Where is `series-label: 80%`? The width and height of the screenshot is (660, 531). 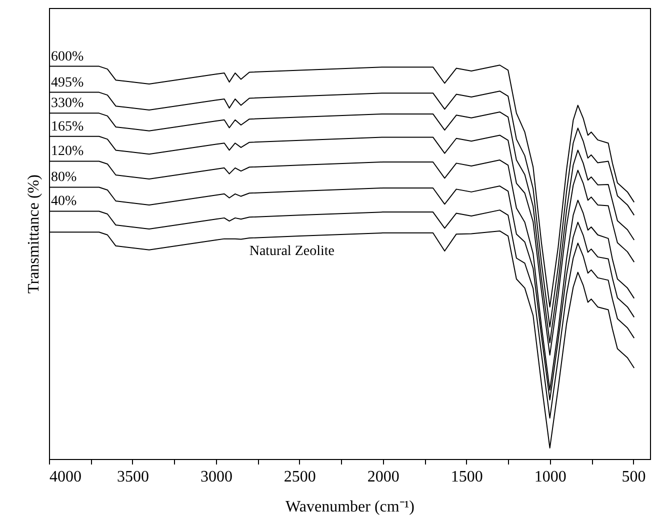 series-label: 80% is located at coordinates (64, 178).